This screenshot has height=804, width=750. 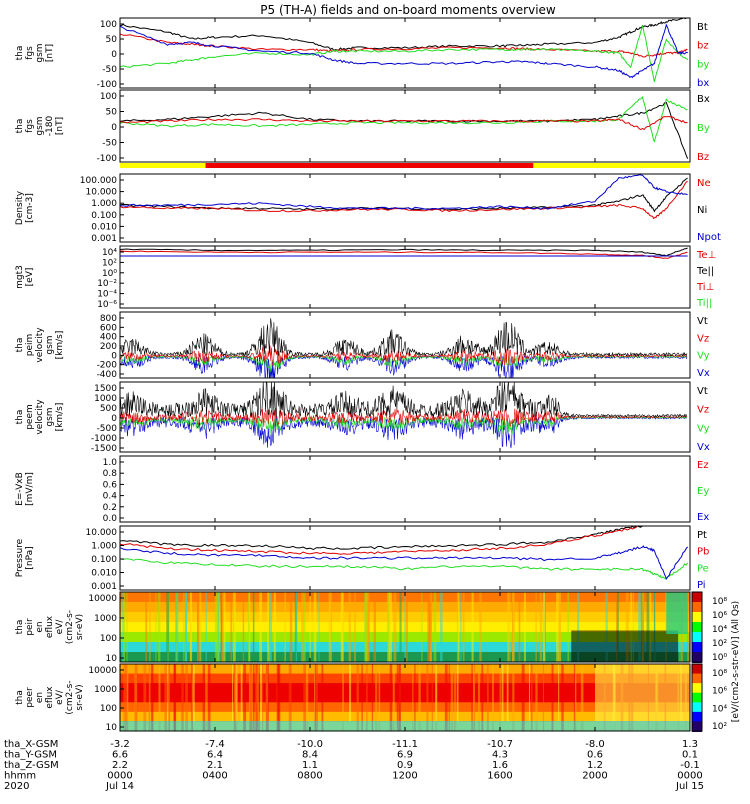 I want to click on colorbar-tick-label: 10⁰, so click(x=719, y=658).